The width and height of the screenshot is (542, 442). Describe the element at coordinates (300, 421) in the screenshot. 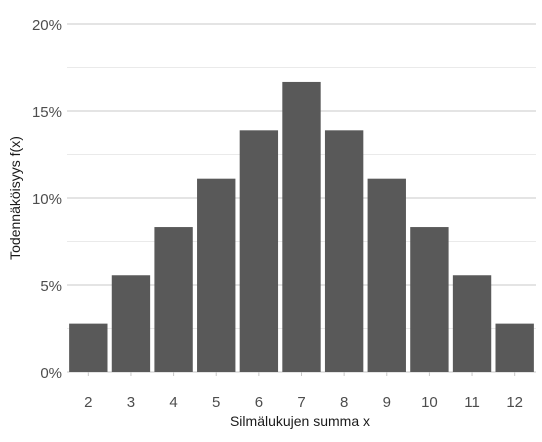

I see `x-axis-title: Silmälukujen summa x` at that location.